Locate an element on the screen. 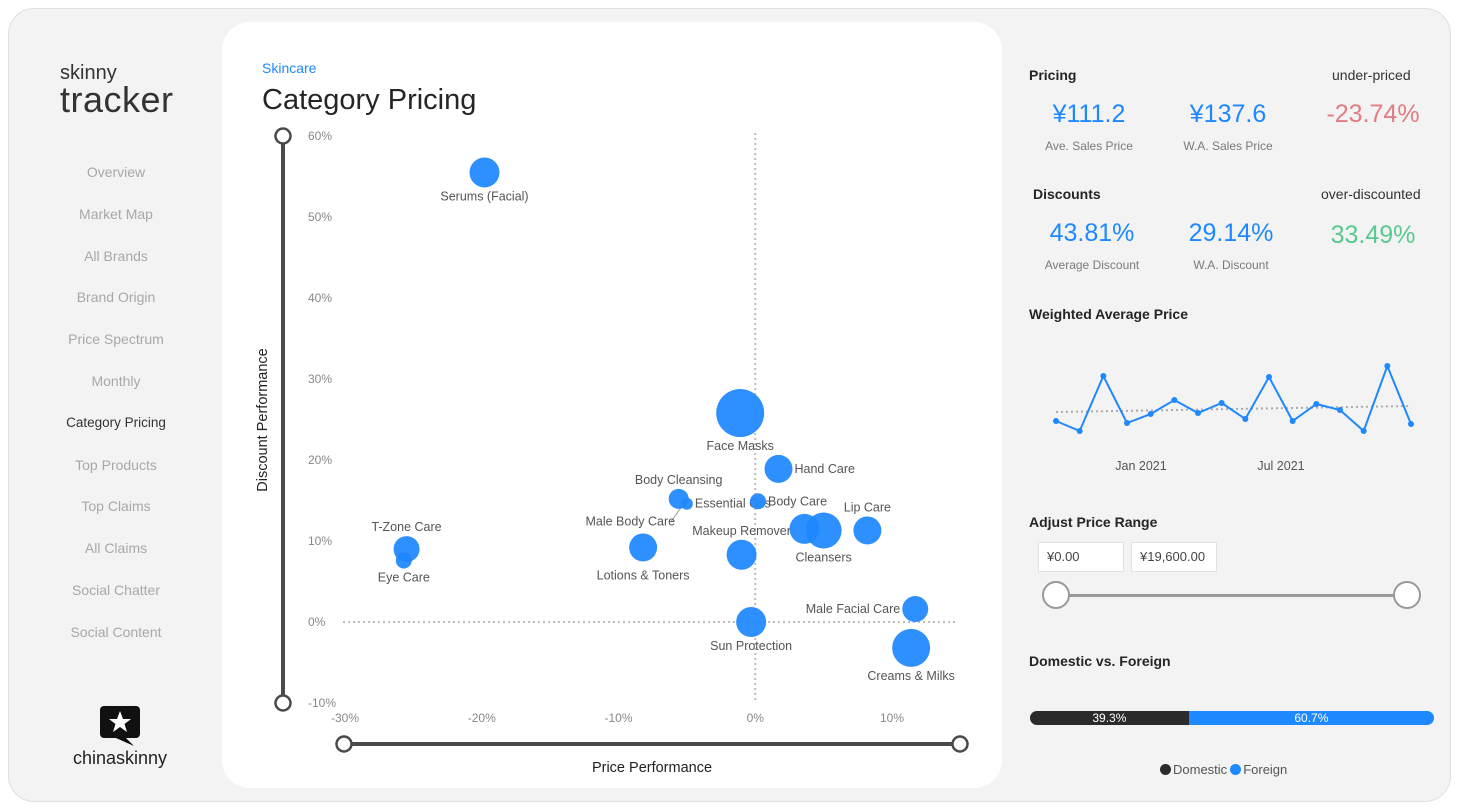 Image resolution: width=1459 pixels, height=810 pixels. nav-item-category-pricing: Category Pricing is located at coordinates (116, 422).